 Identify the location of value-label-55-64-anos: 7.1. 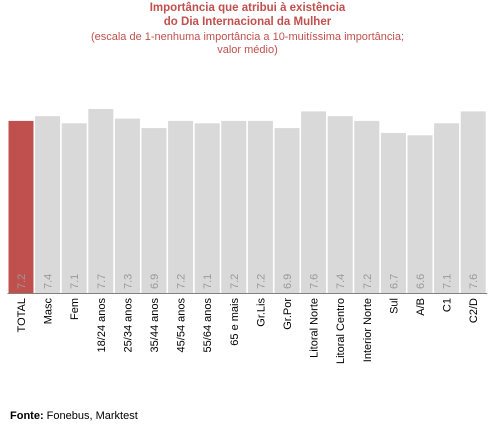
(208, 281).